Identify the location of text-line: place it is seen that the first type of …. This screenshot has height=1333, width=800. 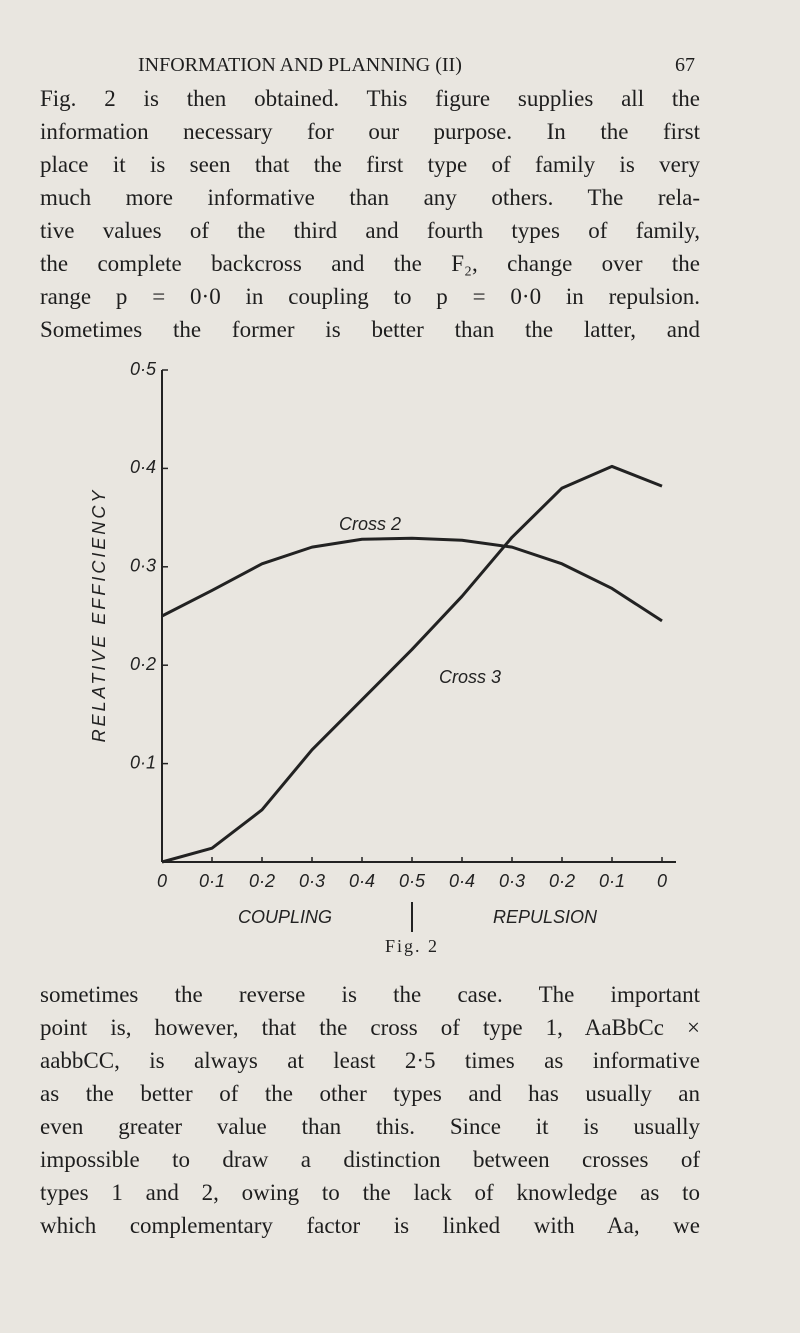
(370, 164).